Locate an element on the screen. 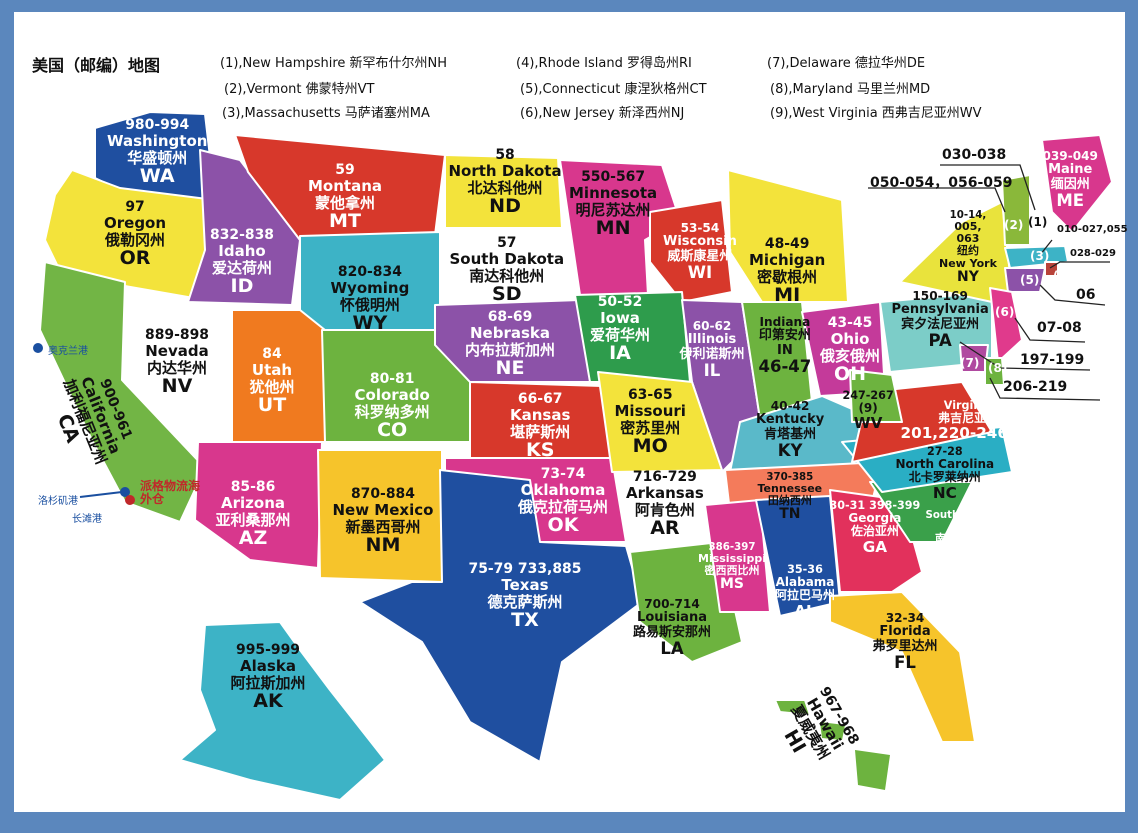 This screenshot has height=833, width=1138. state-label-ut: 84 Utah 犹他州 UT is located at coordinates (272, 381).